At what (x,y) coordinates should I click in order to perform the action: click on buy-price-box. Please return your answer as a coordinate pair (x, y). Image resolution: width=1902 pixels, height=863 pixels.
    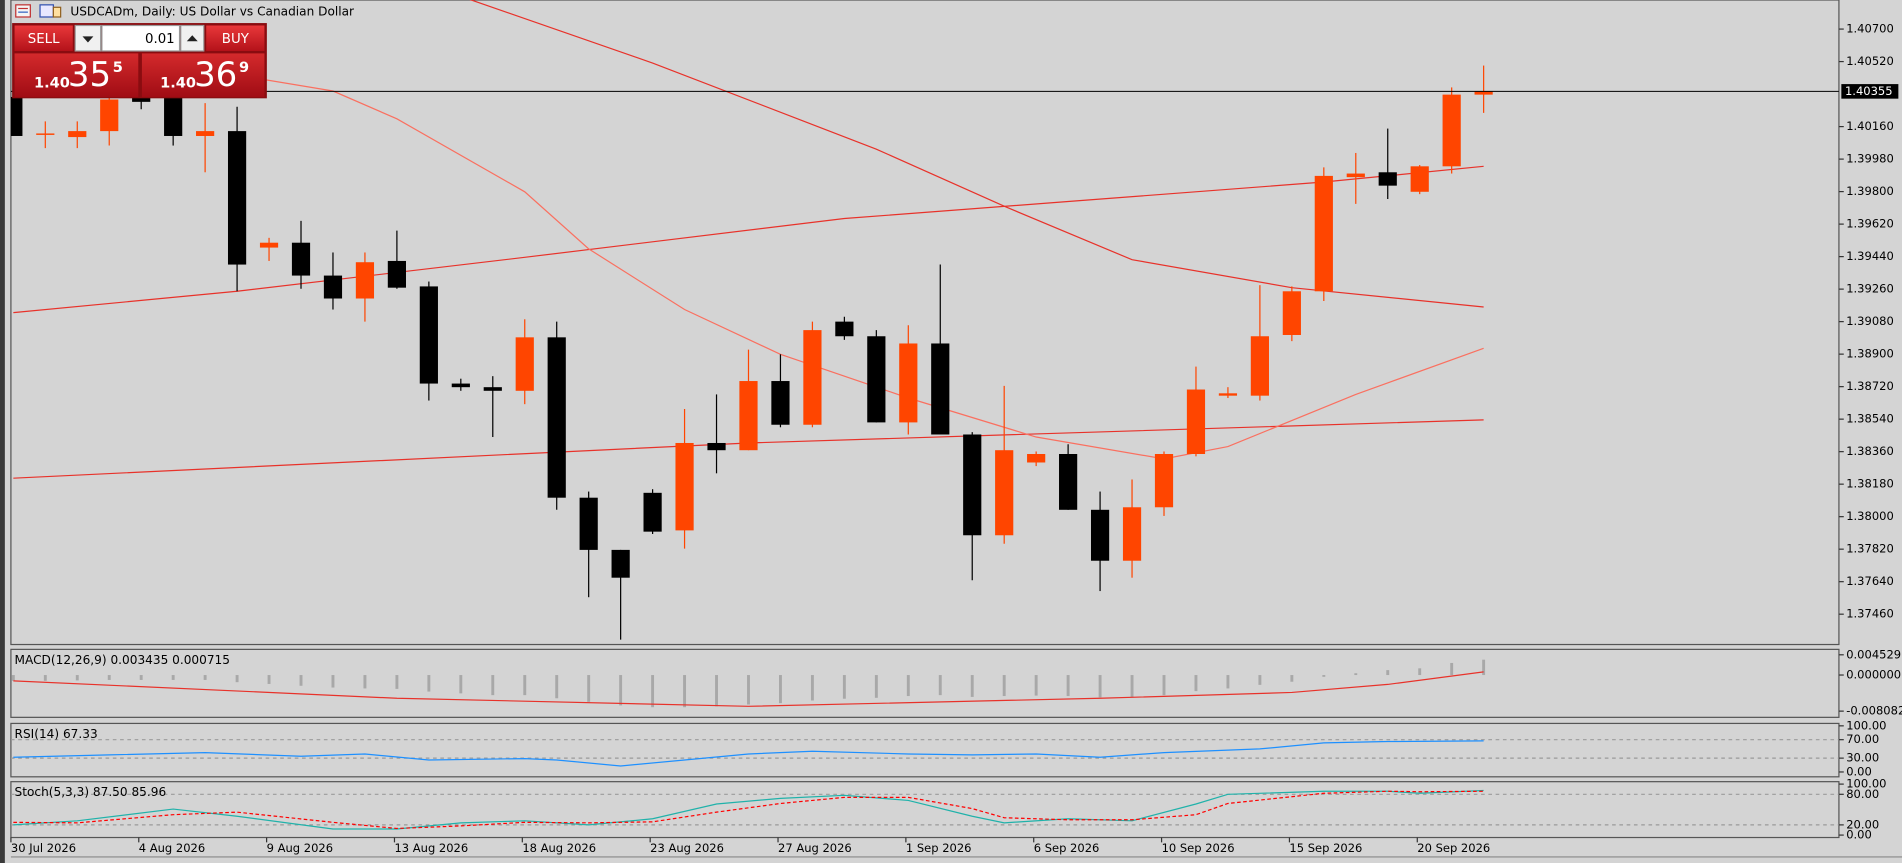
    Looking at the image, I should click on (203, 75).